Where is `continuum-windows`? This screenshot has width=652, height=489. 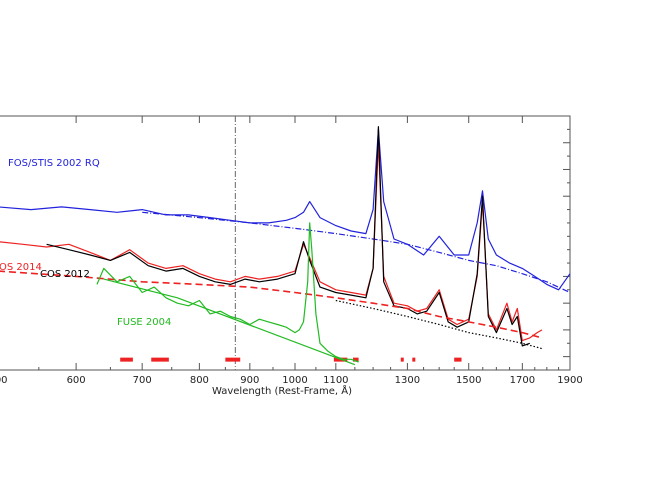 continuum-windows is located at coordinates (291, 359).